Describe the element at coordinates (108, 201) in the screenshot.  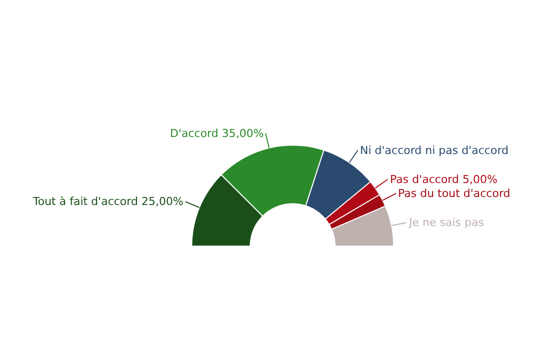
I see `slice-label: Tout à fait d'accord 25,00%` at that location.